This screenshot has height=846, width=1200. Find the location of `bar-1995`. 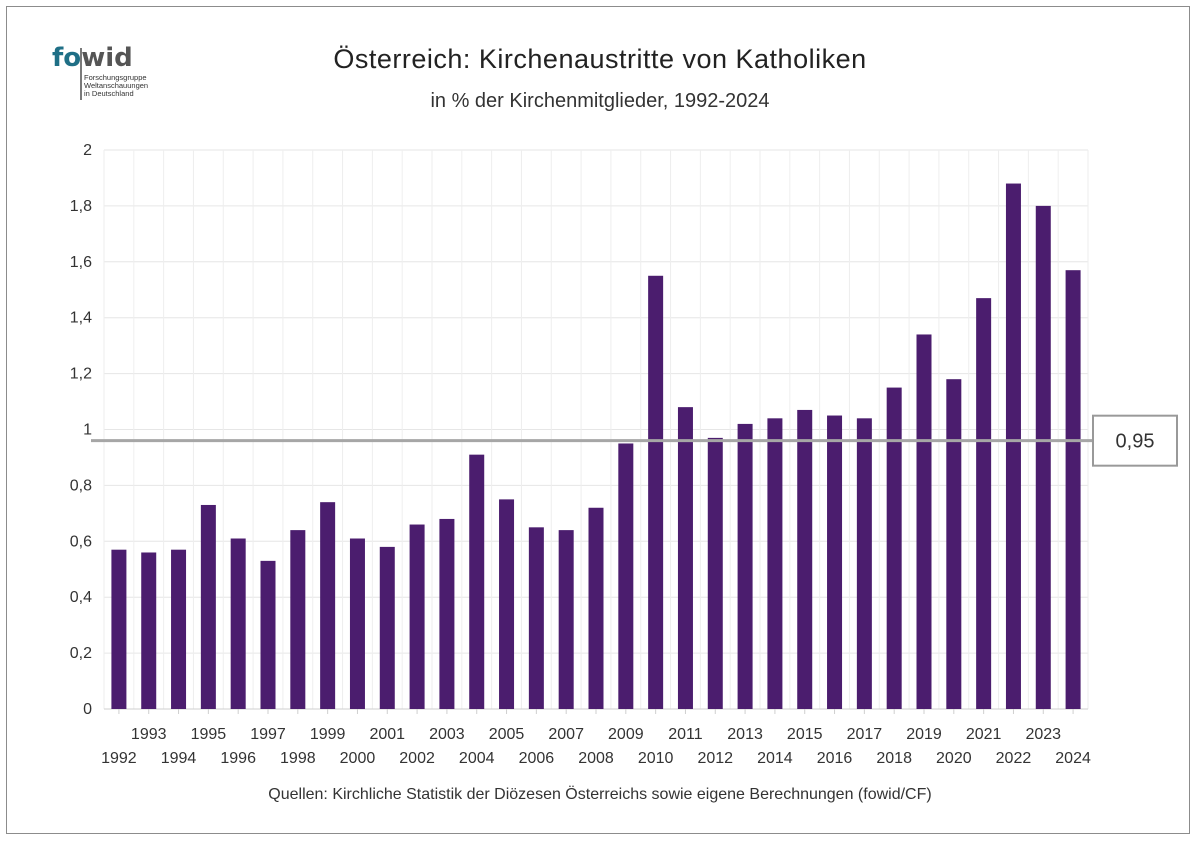

bar-1995 is located at coordinates (208, 606).